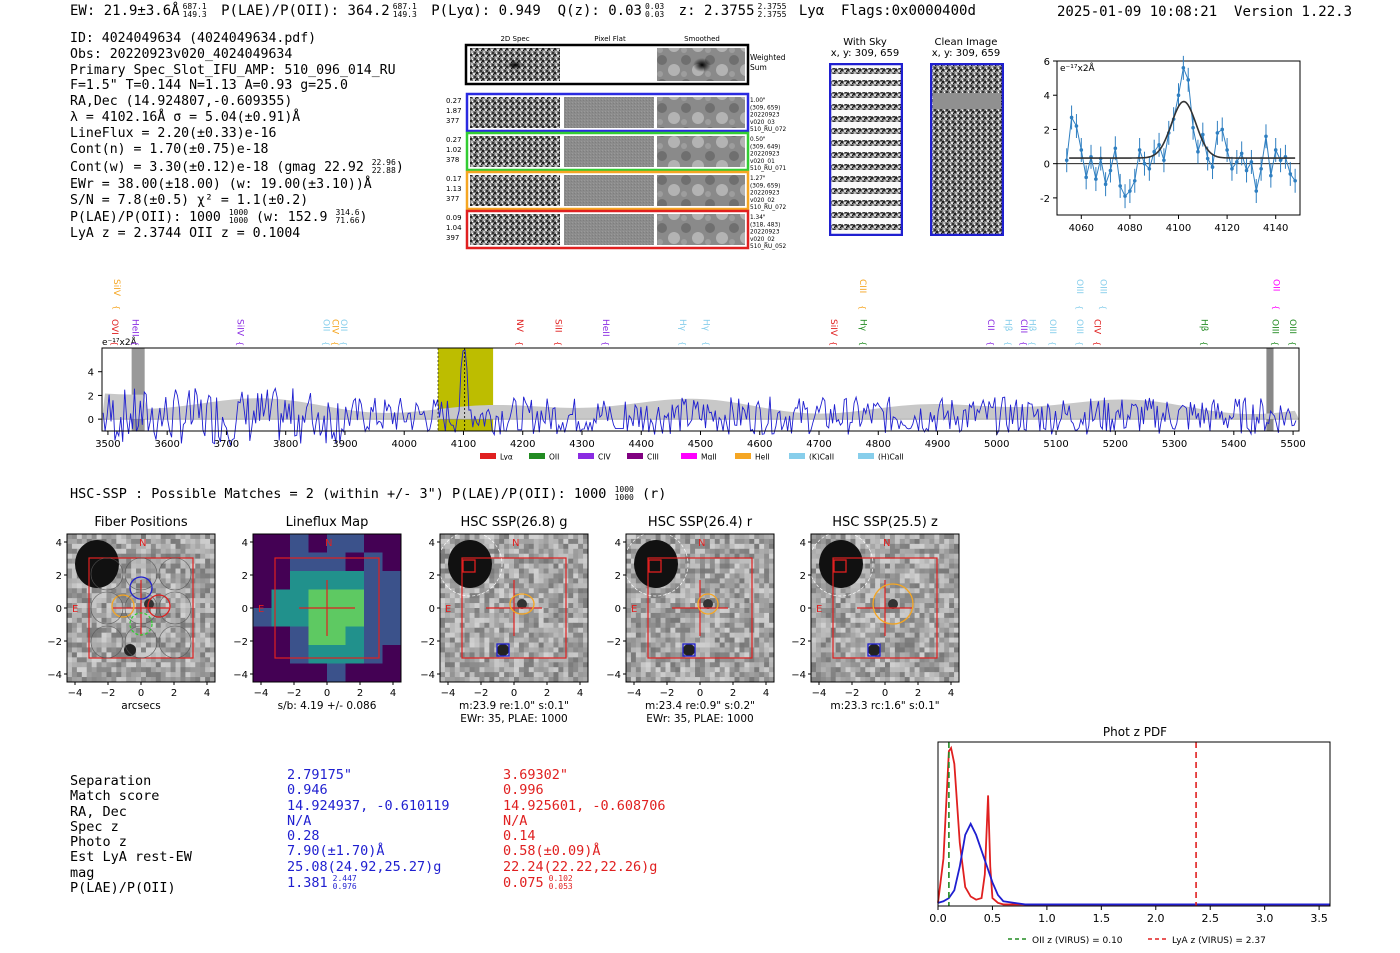 This screenshot has height=953, width=1400. Describe the element at coordinates (1079, 286) in the screenshot. I see `line-id-label: OIII` at that location.